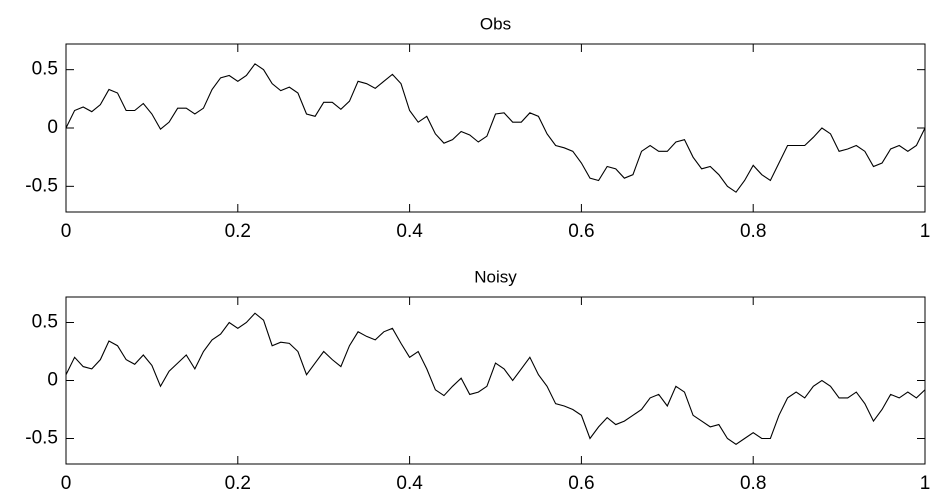 The width and height of the screenshot is (932, 497). What do you see at coordinates (495, 23) in the screenshot?
I see `chart-title: Obs` at bounding box center [495, 23].